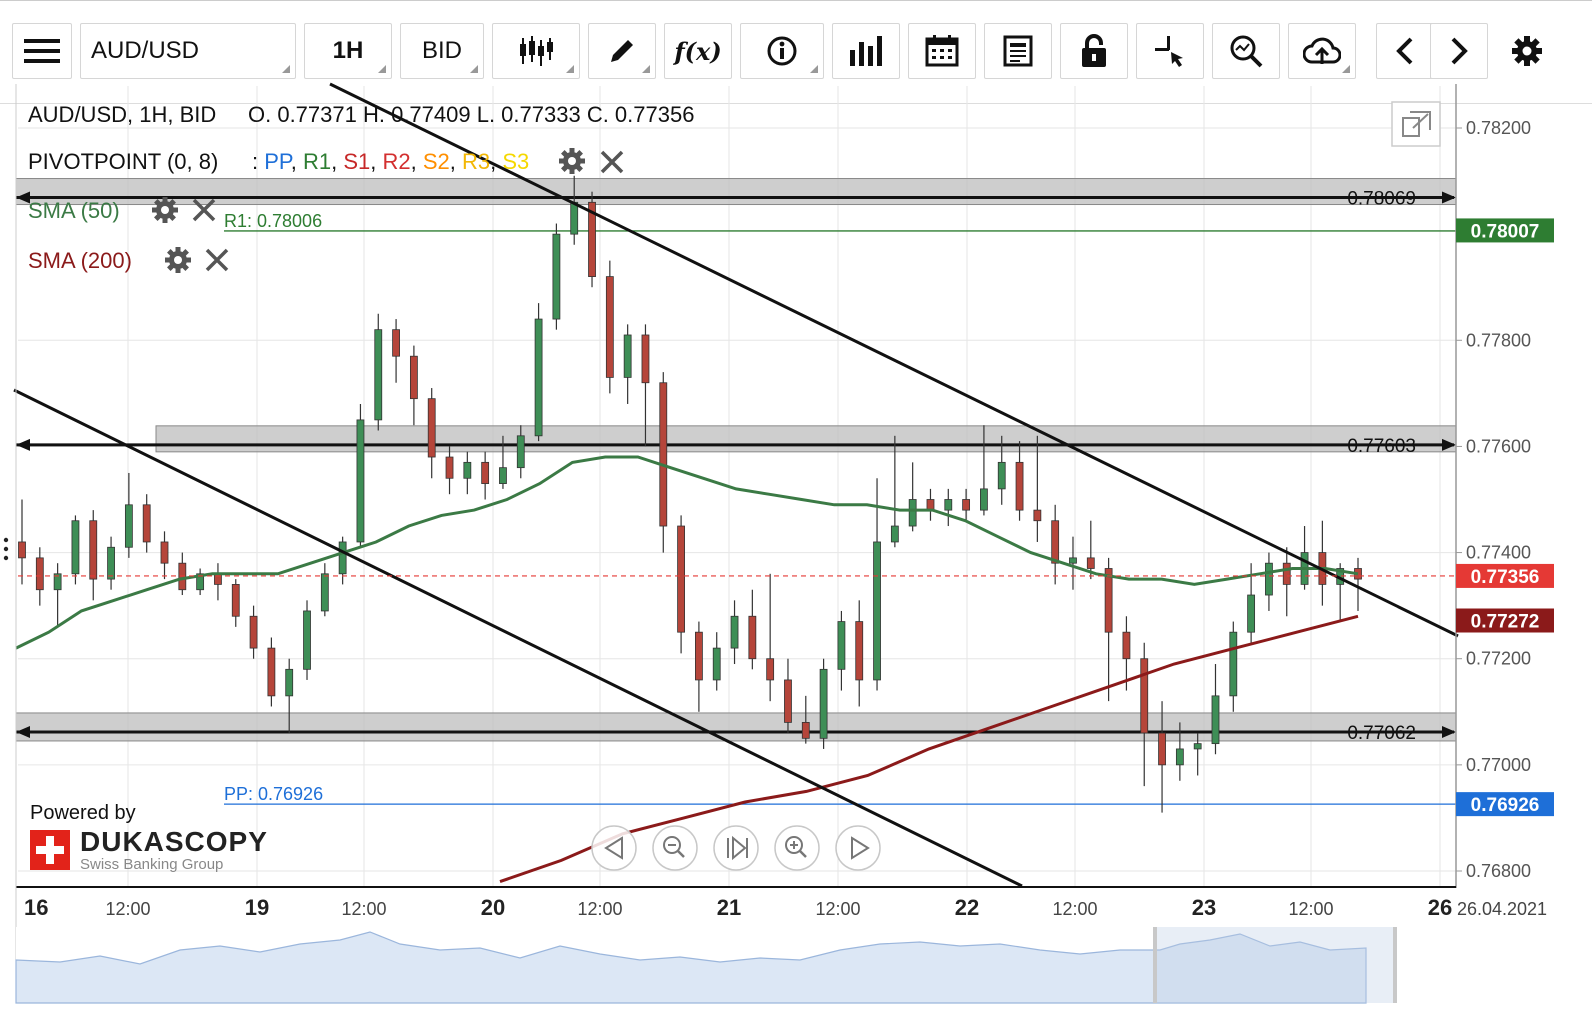 The width and height of the screenshot is (1592, 1030). I want to click on timeframe-label: 1H, so click(348, 50).